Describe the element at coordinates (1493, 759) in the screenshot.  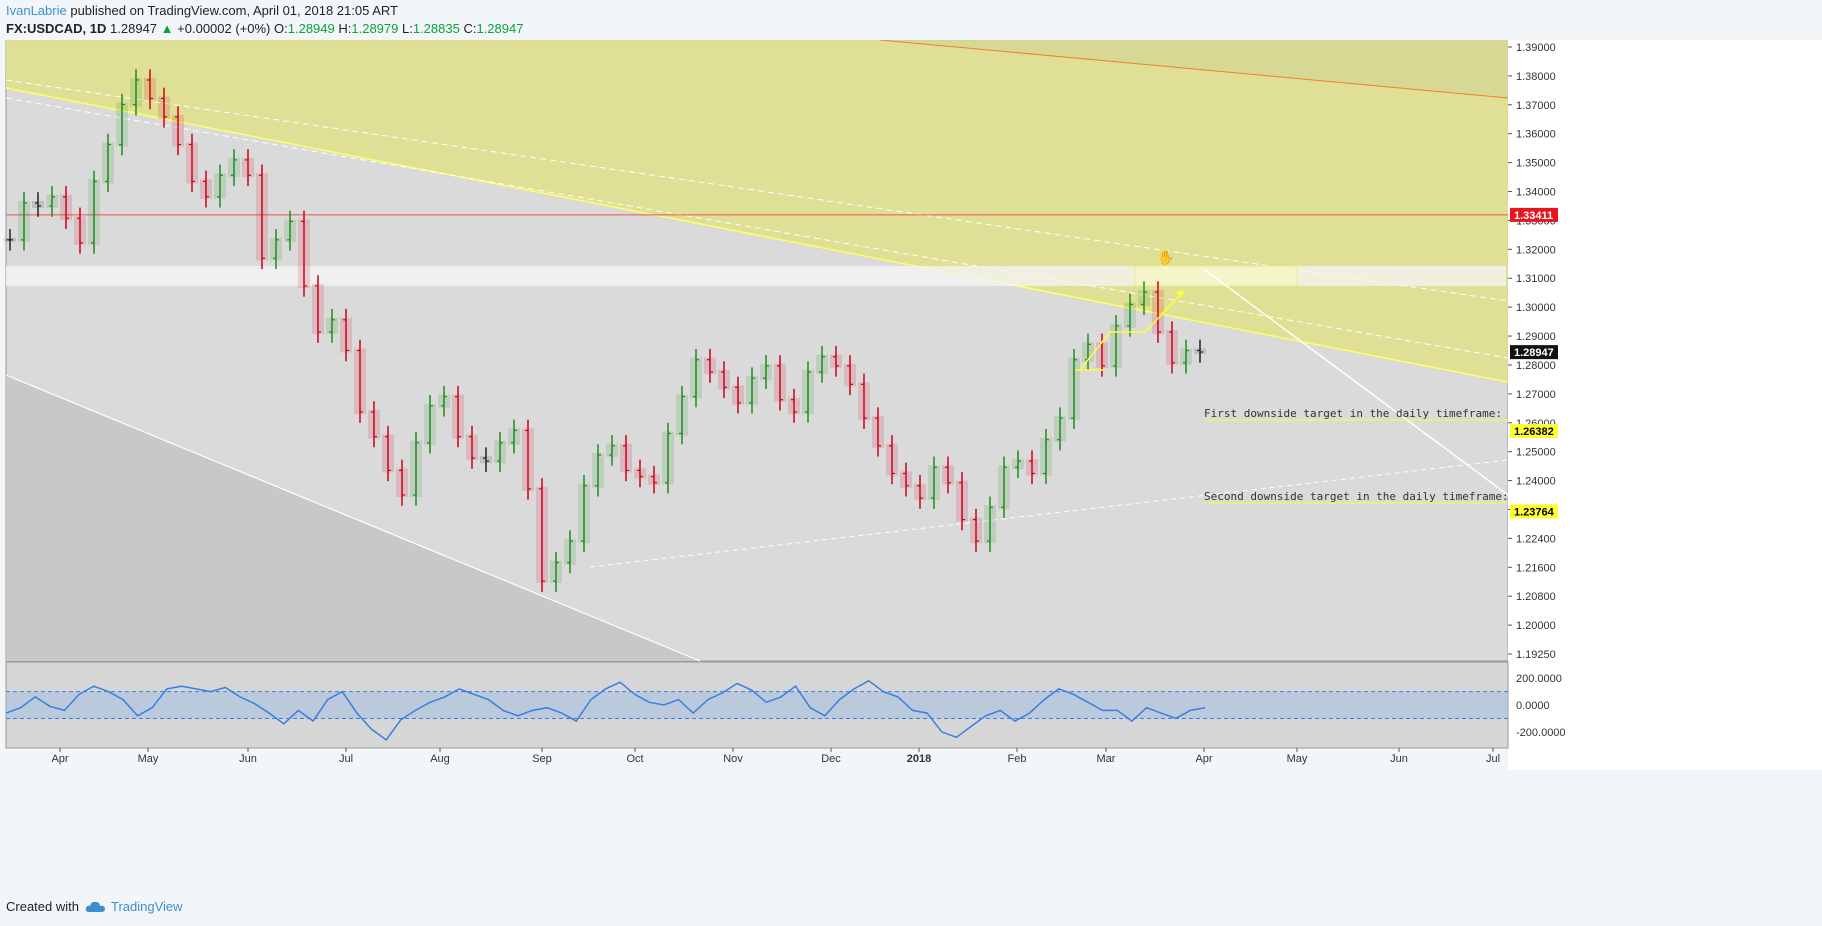
I see `x-tick-label: Jul` at that location.